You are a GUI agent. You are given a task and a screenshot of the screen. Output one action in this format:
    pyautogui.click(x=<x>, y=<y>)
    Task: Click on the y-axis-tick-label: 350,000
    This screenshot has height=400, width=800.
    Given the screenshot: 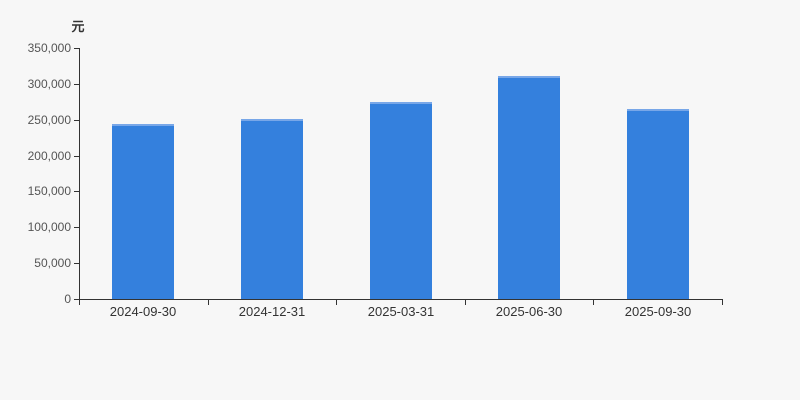 What is the action you would take?
    pyautogui.click(x=49, y=48)
    